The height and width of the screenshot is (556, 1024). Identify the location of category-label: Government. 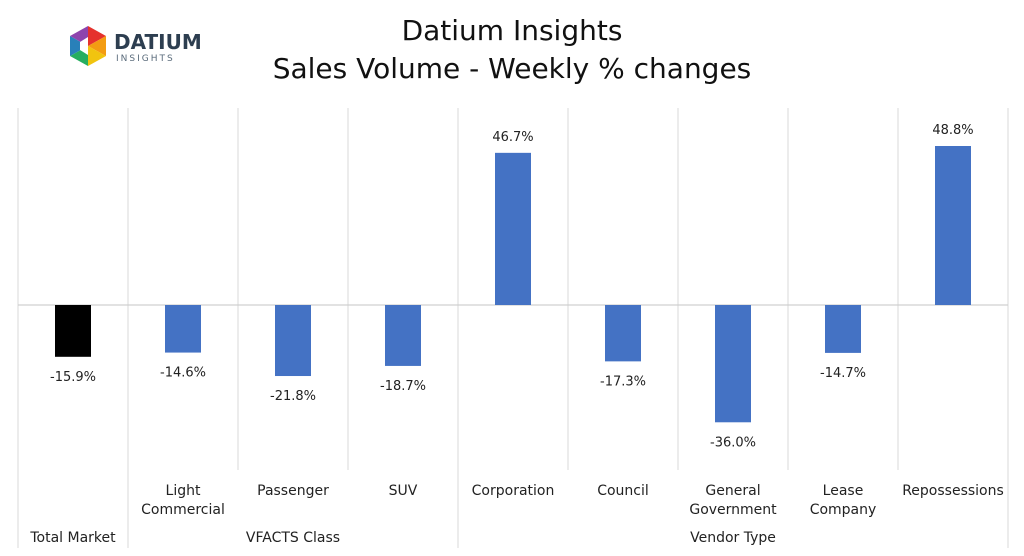
(733, 510).